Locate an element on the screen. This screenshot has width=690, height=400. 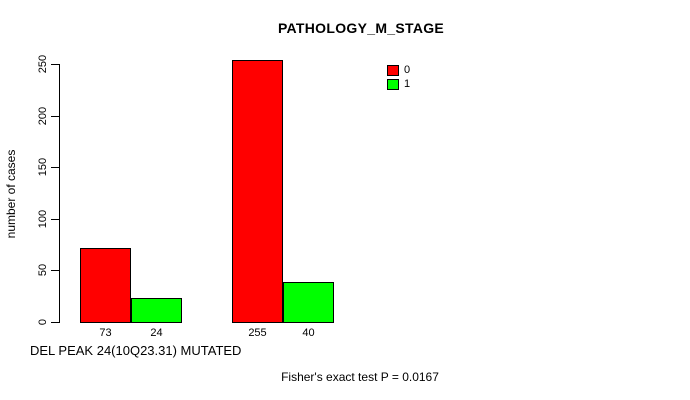
y-tick-label: 150 is located at coordinates (43, 167).